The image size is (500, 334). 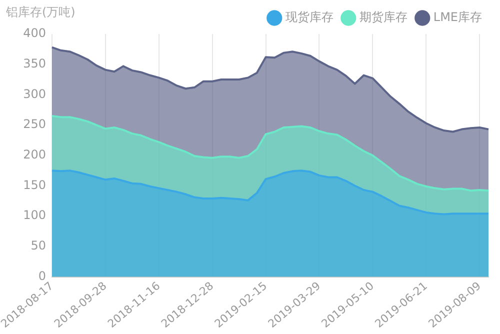 What do you see at coordinates (34, 215) in the screenshot?
I see `y-tick-label: 100` at bounding box center [34, 215].